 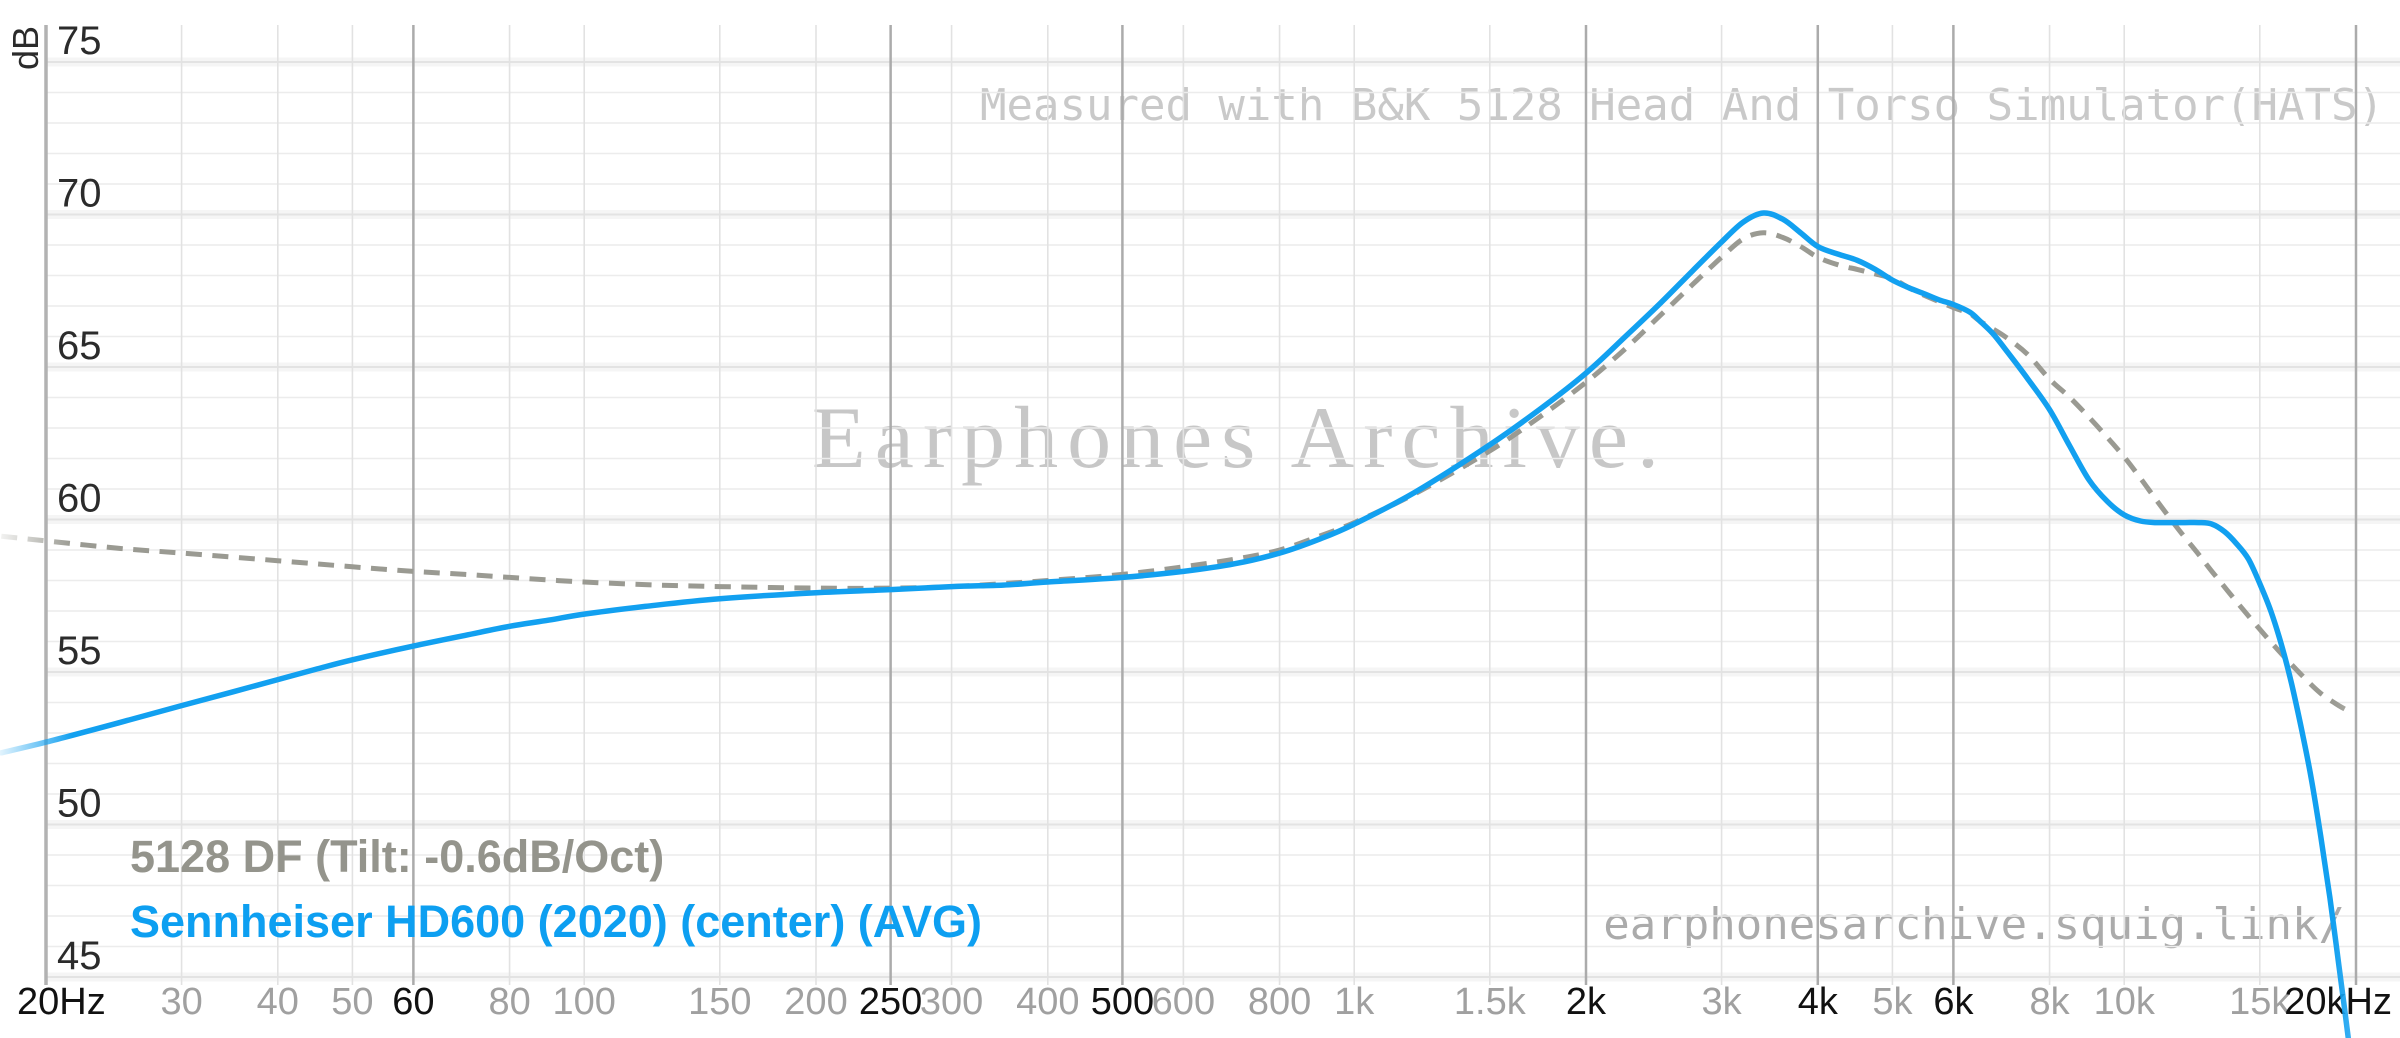 What do you see at coordinates (79, 651) in the screenshot?
I see `y-tick-label-55: 55` at bounding box center [79, 651].